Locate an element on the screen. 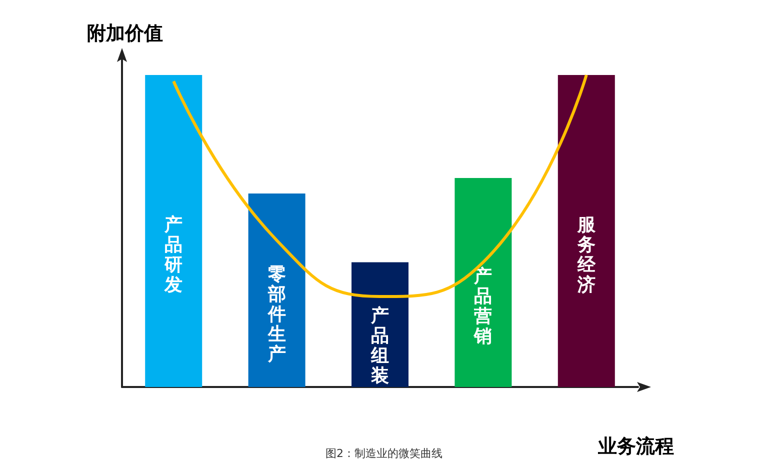  y-axis-title: 附加价值 is located at coordinates (125, 33).